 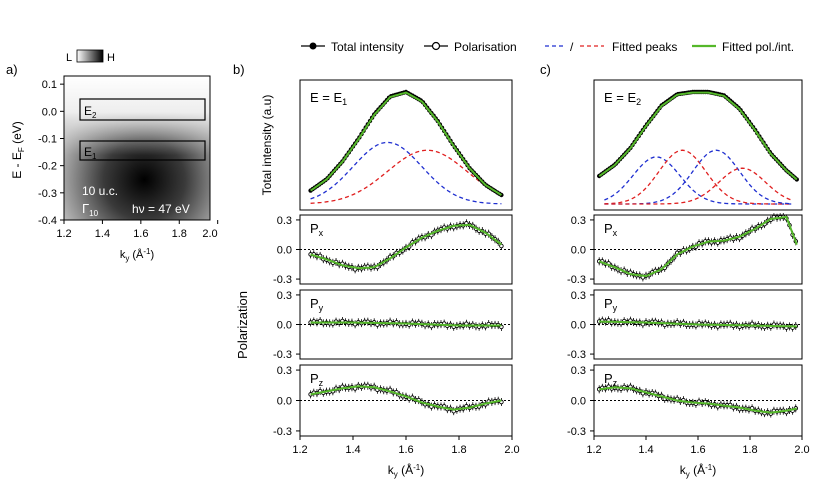 I want to click on gamma-label: Γ10, so click(x=90, y=209).